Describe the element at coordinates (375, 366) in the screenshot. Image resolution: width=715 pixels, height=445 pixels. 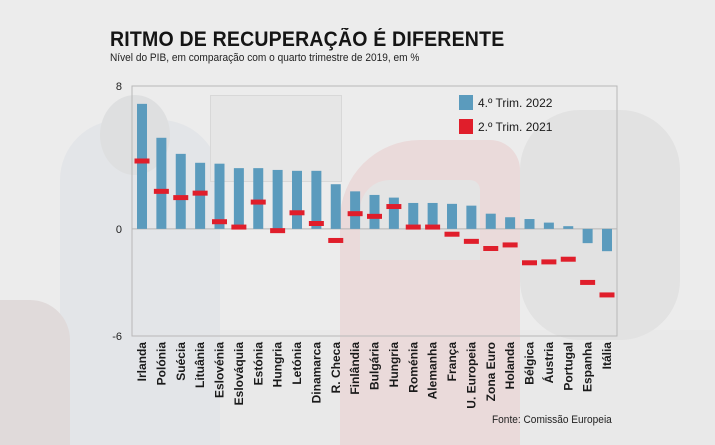
I see `x-tick-label: Bulgária` at that location.